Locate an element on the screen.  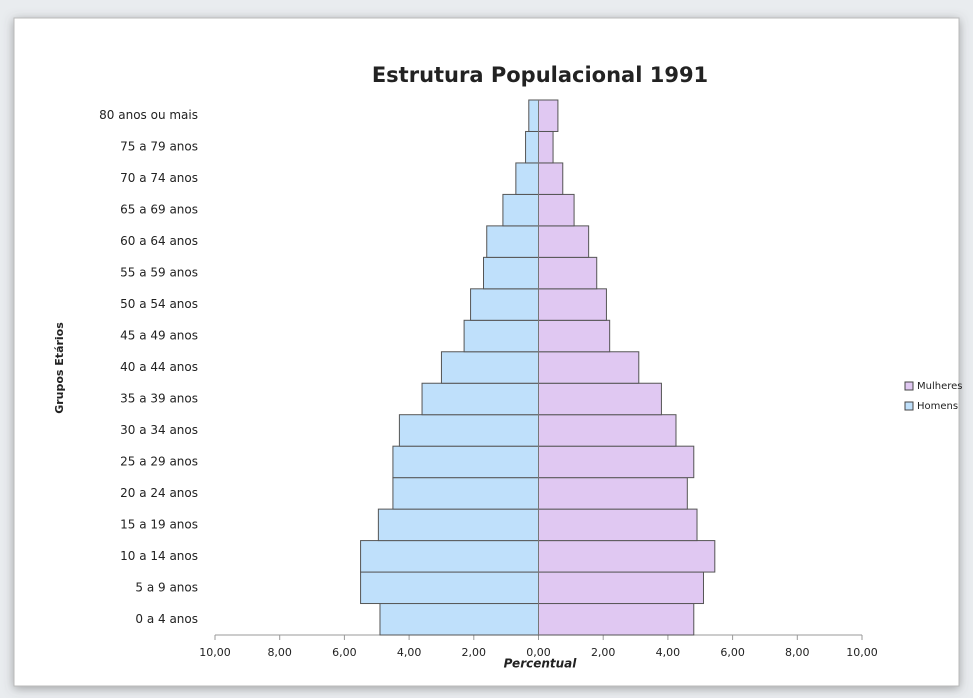
y-tick-label: 5 a 9 anos is located at coordinates (166, 587).